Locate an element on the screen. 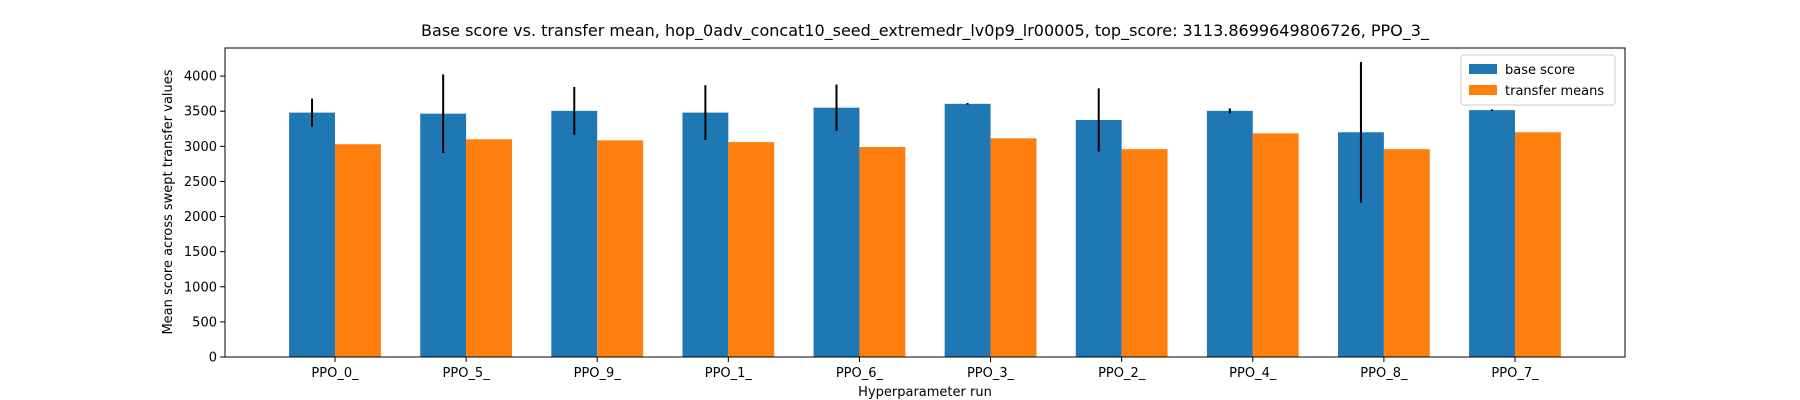 The width and height of the screenshot is (1800, 400). bar-transfer-means-ppo3 is located at coordinates (1013, 247).